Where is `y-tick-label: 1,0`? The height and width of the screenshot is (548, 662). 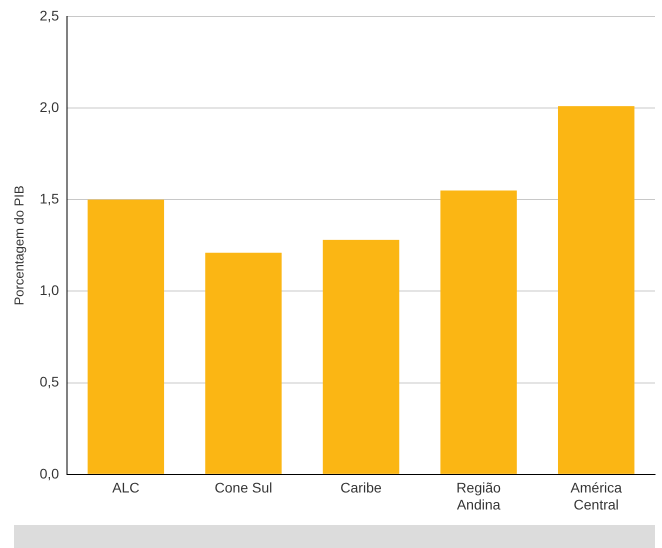
y-tick-label: 1,0 is located at coordinates (50, 290).